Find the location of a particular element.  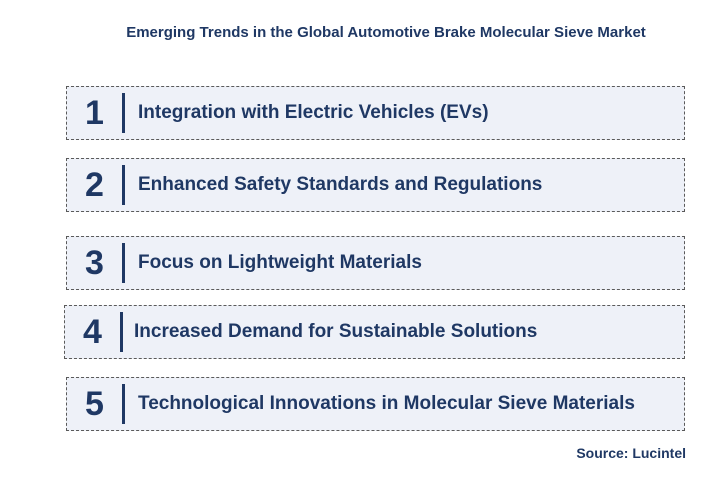

trend-number: 1 is located at coordinates (94, 112).